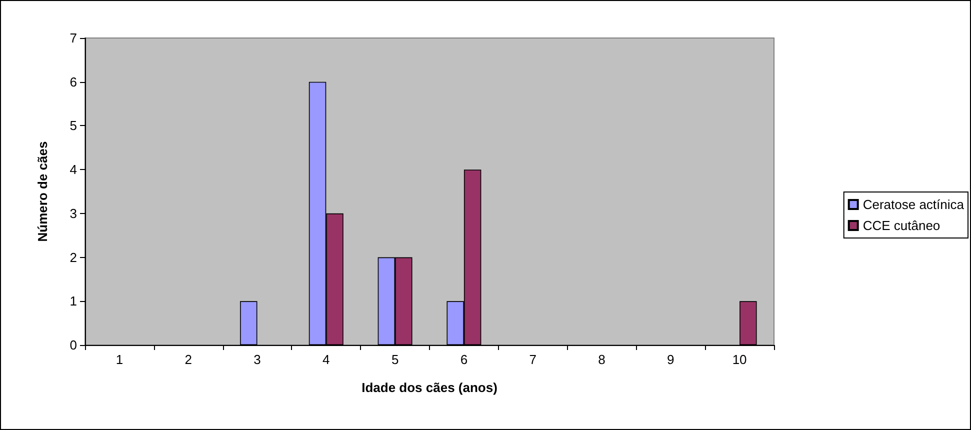  I want to click on legend-label: CCE cutâneo, so click(901, 225).